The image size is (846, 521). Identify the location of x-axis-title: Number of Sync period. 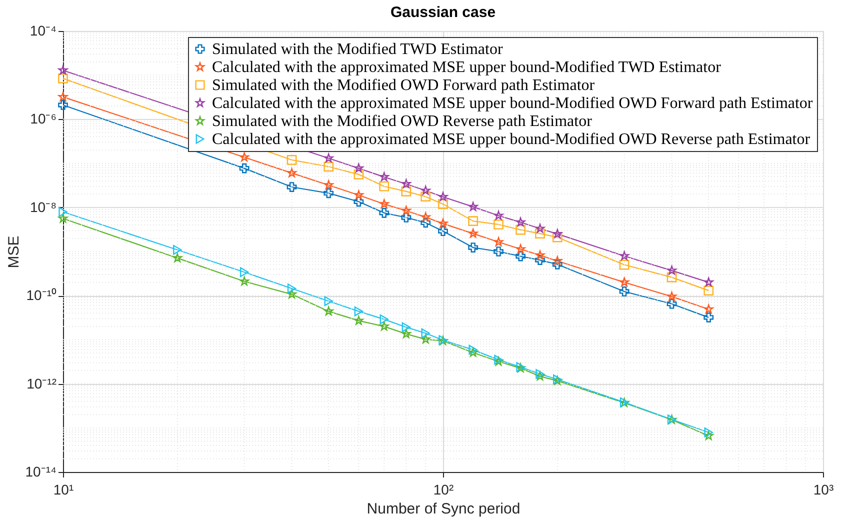
(443, 509).